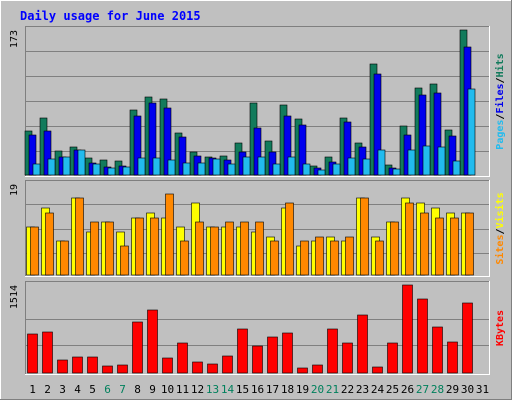  What do you see at coordinates (347, 389) in the screenshot?
I see `x-label-day-22: 22` at bounding box center [347, 389].